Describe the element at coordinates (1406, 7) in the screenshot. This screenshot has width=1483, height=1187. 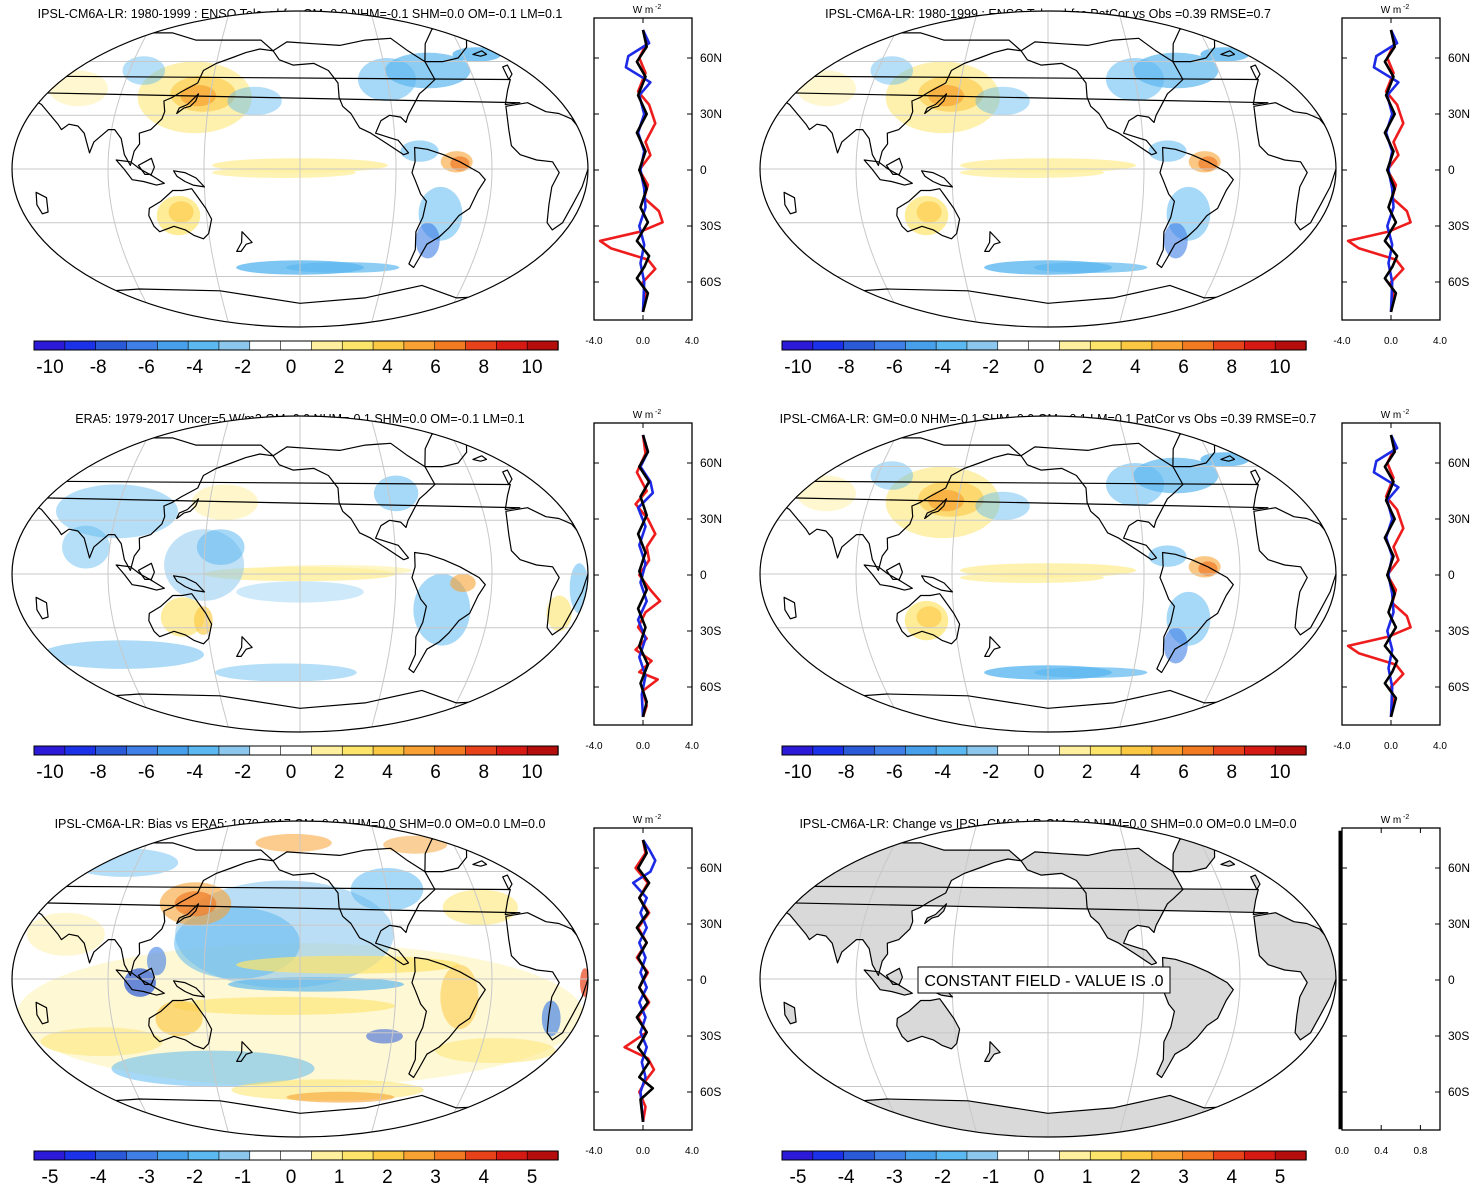
I see `zonal-unit-exponent: -2` at that location.